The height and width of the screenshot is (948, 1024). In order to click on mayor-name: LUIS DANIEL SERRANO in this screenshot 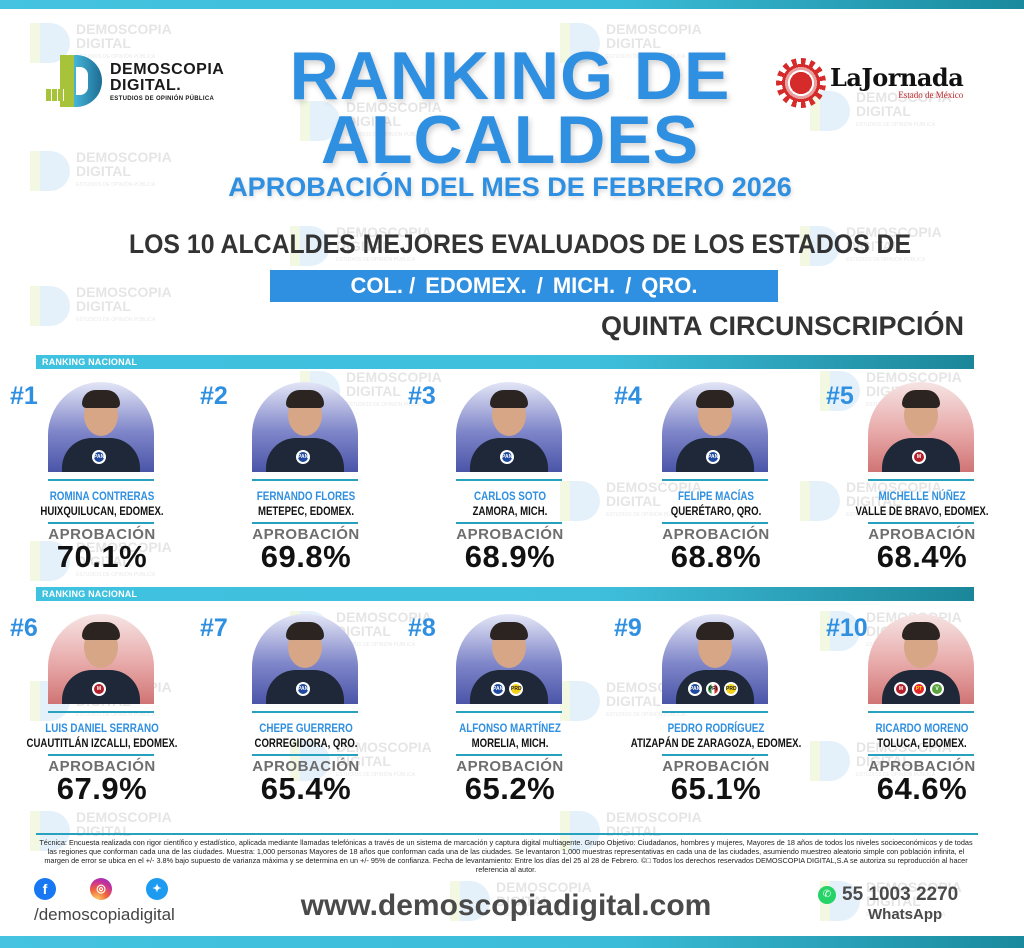, I will do `click(102, 728)`.